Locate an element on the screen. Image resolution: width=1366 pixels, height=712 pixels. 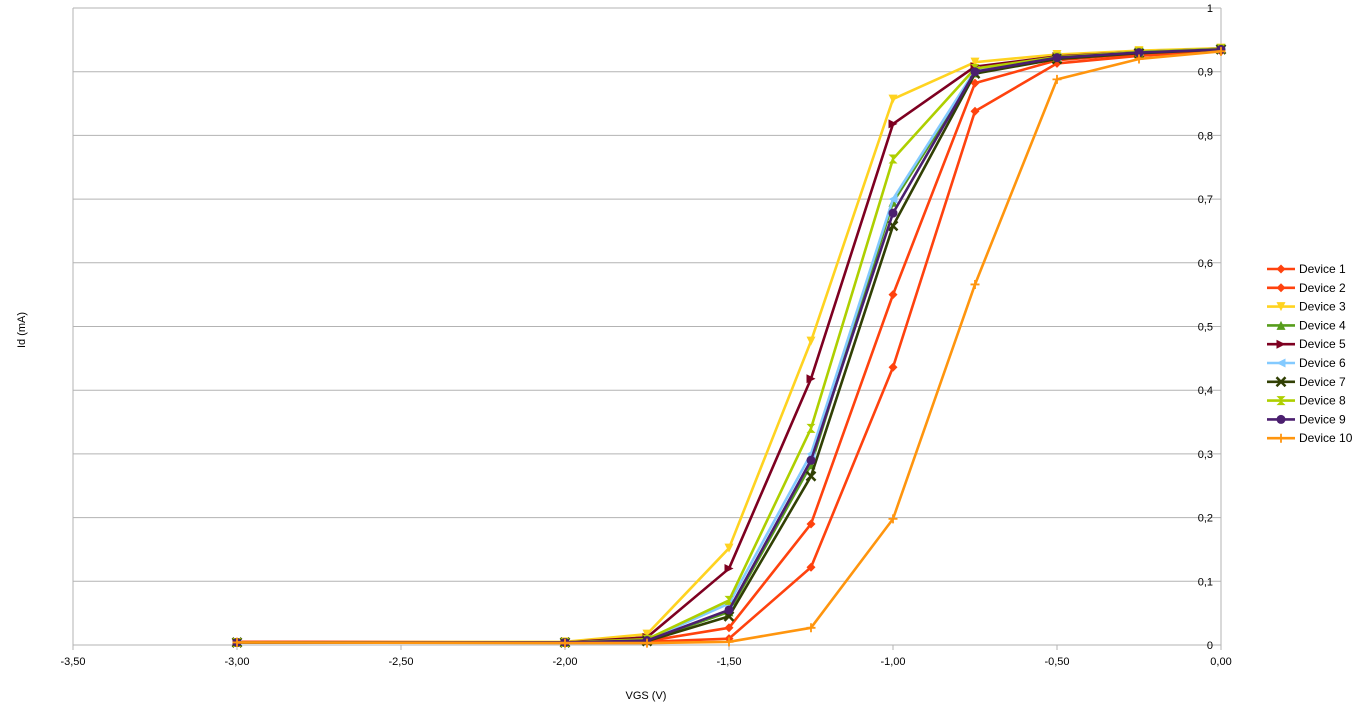
legend-entry: Device 2 is located at coordinates (1306, 288).